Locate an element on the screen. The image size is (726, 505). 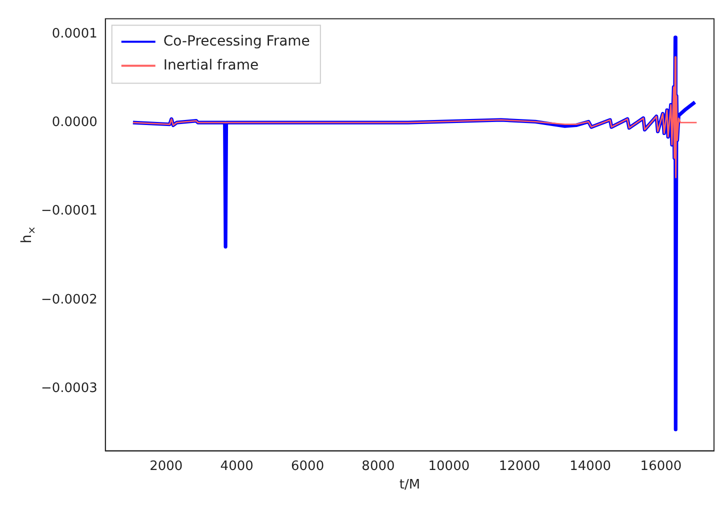
x-tick-label: 16000 is located at coordinates (661, 466).